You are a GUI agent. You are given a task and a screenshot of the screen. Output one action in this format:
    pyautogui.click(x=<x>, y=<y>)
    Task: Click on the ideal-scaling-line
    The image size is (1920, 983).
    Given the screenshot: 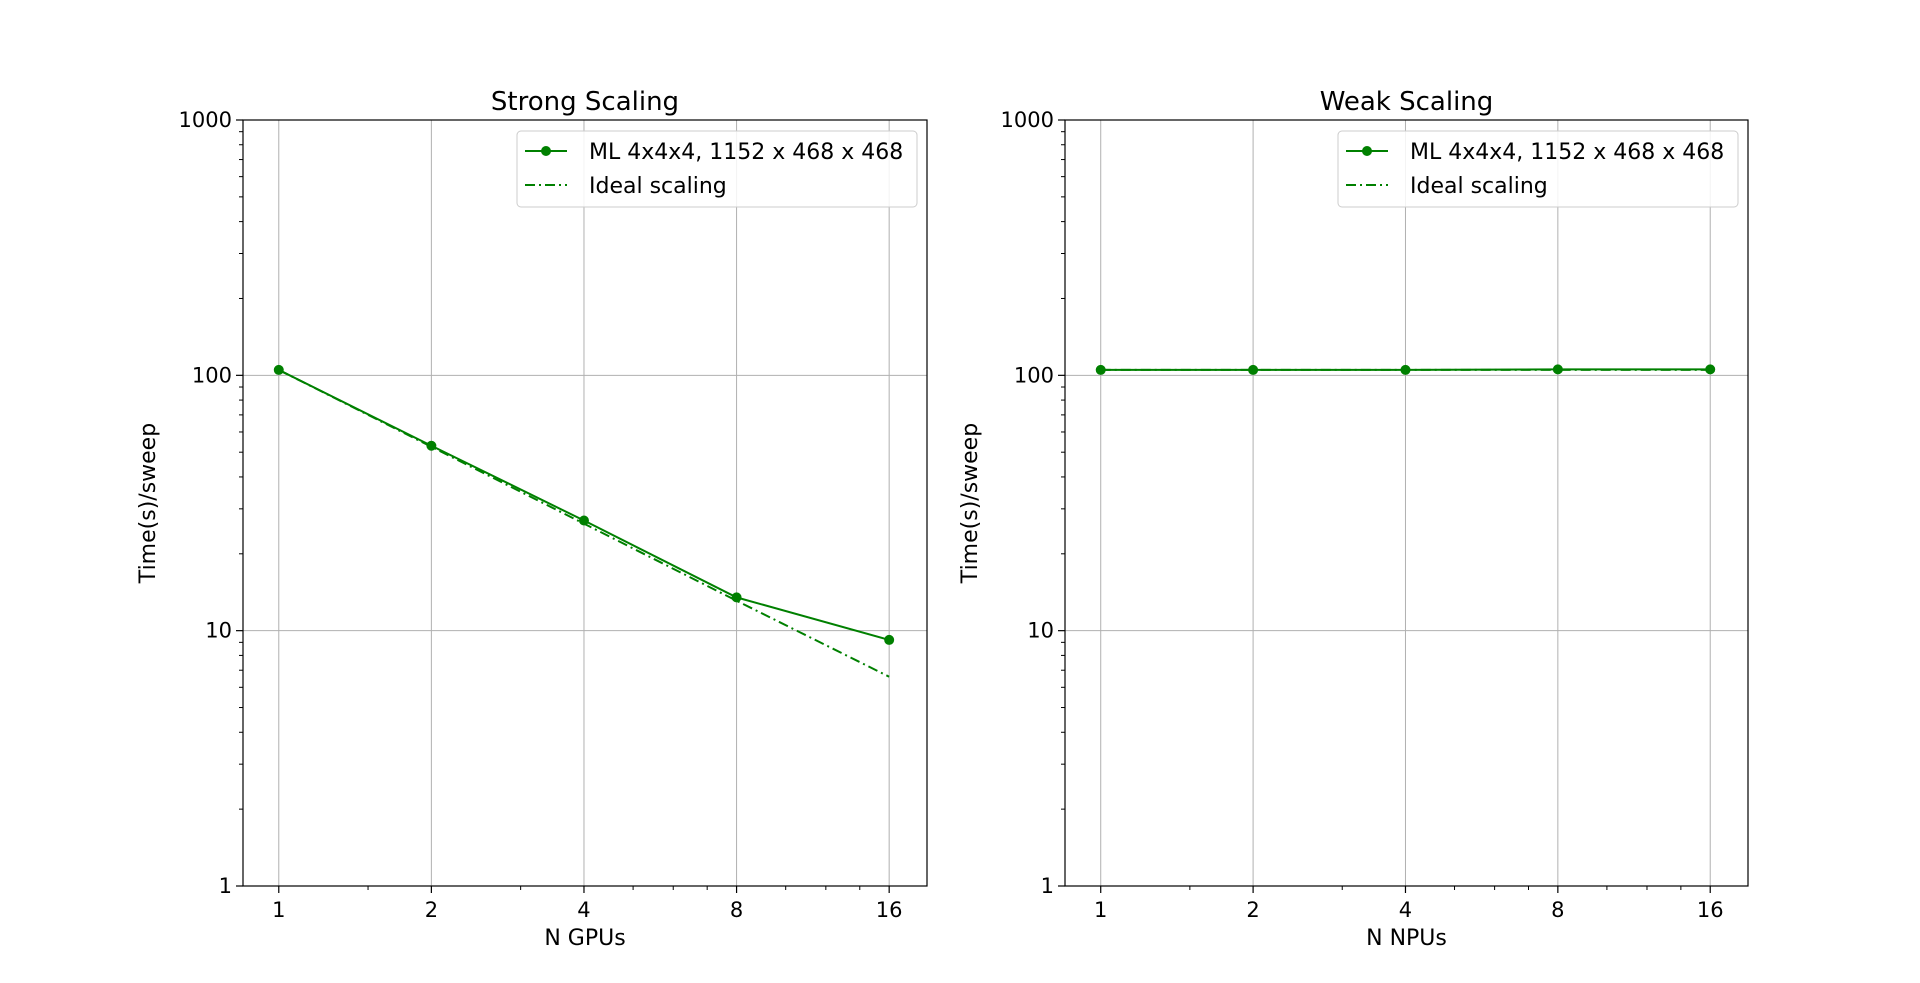 What is the action you would take?
    pyautogui.click(x=584, y=523)
    